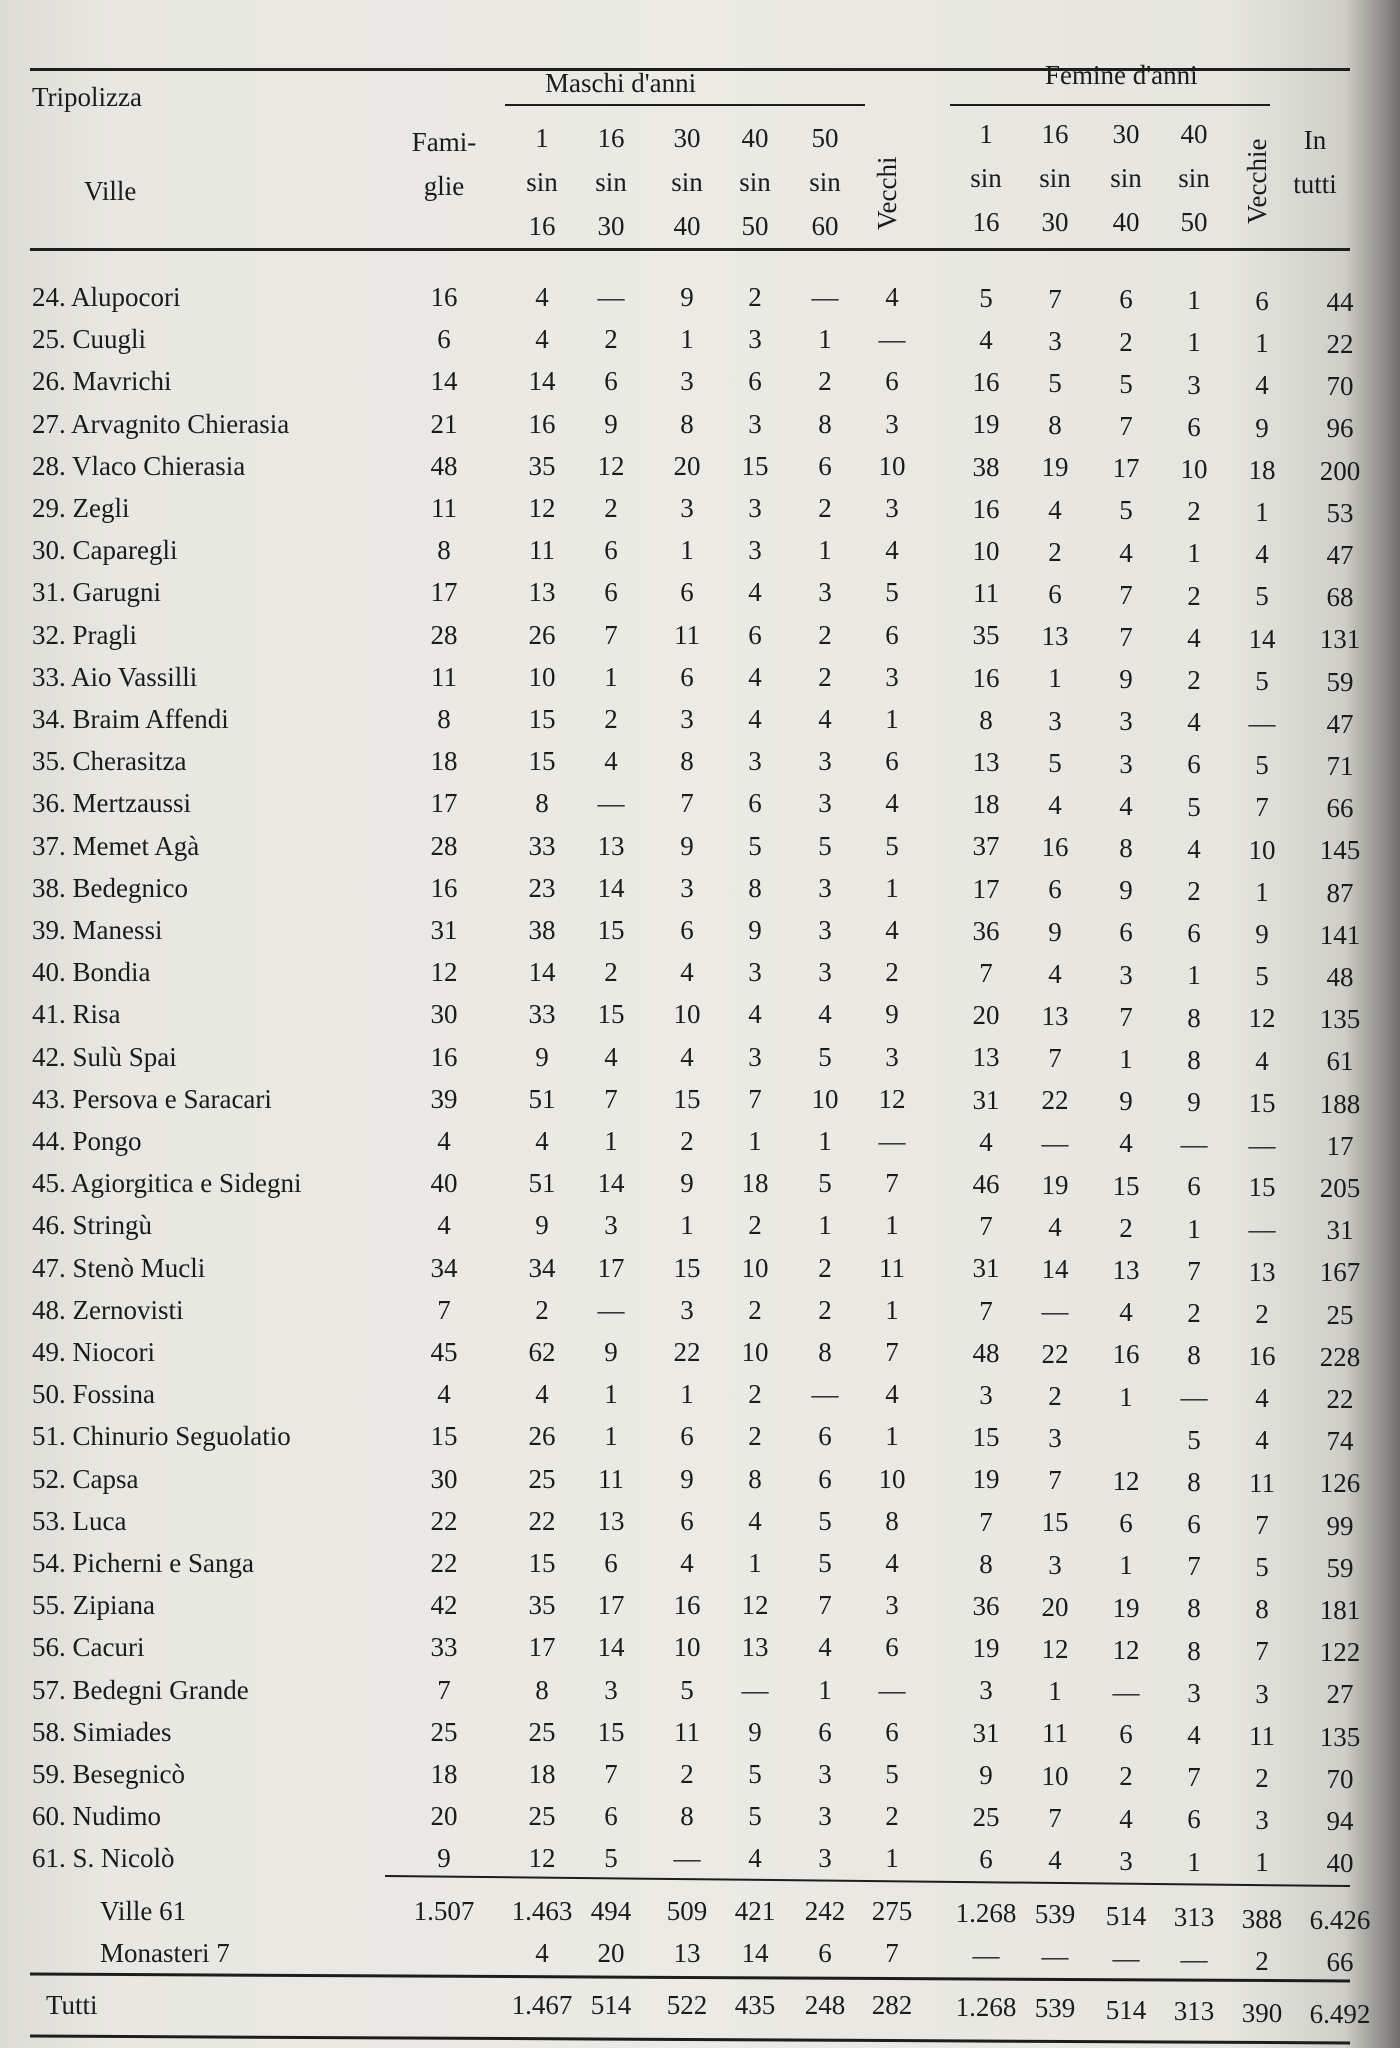 The height and width of the screenshot is (2048, 1400). I want to click on table-cell: 14, so click(755, 1953).